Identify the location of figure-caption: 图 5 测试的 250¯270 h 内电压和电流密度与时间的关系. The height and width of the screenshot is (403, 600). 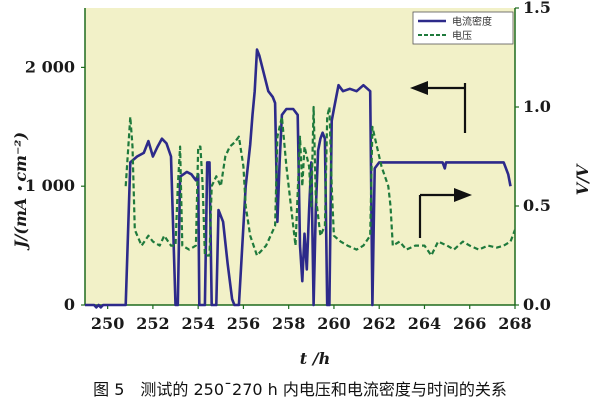
(300, 389).